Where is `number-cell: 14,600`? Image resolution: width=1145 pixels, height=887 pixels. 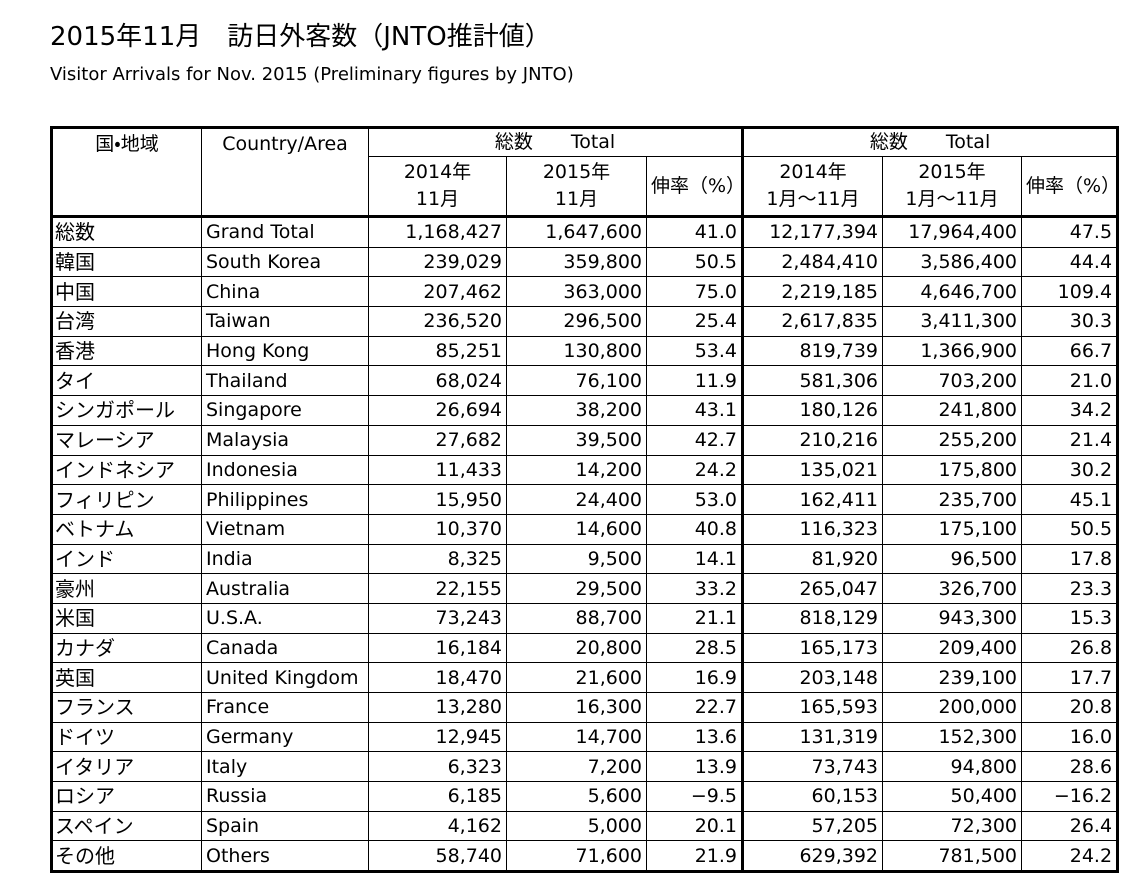
number-cell: 14,600 is located at coordinates (576, 529).